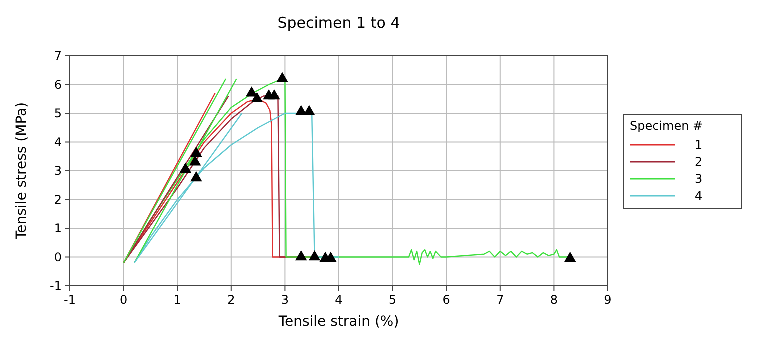 This screenshot has width=763, height=344. What do you see at coordinates (339, 300) in the screenshot?
I see `x-tick-label: 4` at bounding box center [339, 300].